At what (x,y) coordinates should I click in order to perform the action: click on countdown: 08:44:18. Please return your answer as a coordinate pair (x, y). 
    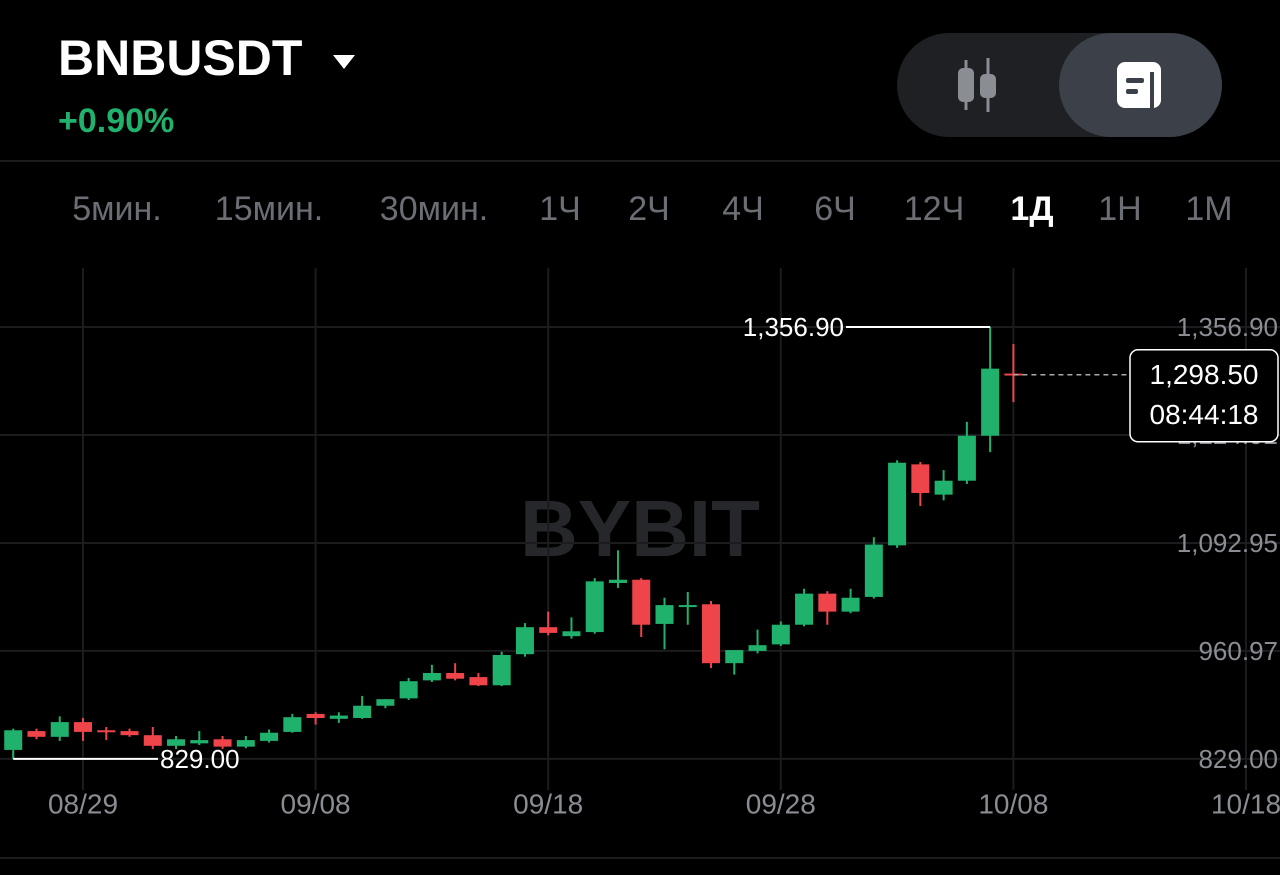
    Looking at the image, I should click on (1204, 414).